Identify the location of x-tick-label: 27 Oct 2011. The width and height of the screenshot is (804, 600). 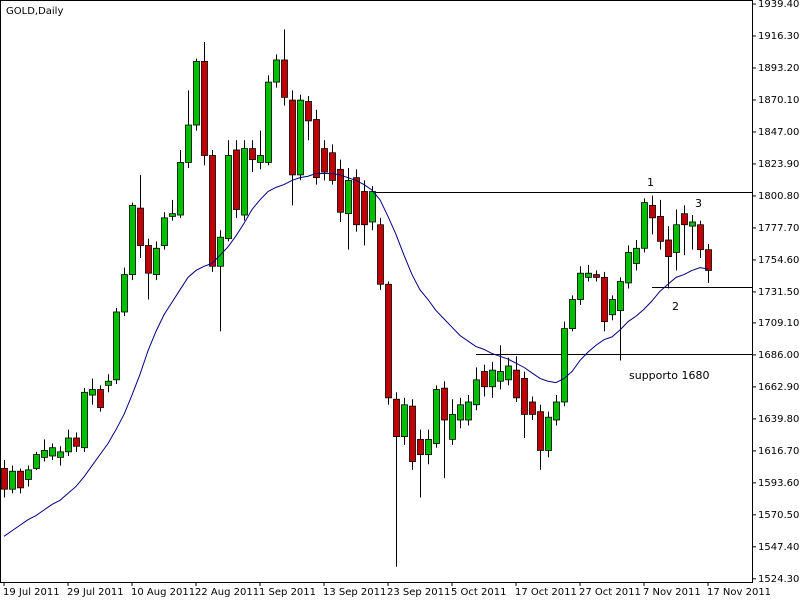
(610, 592).